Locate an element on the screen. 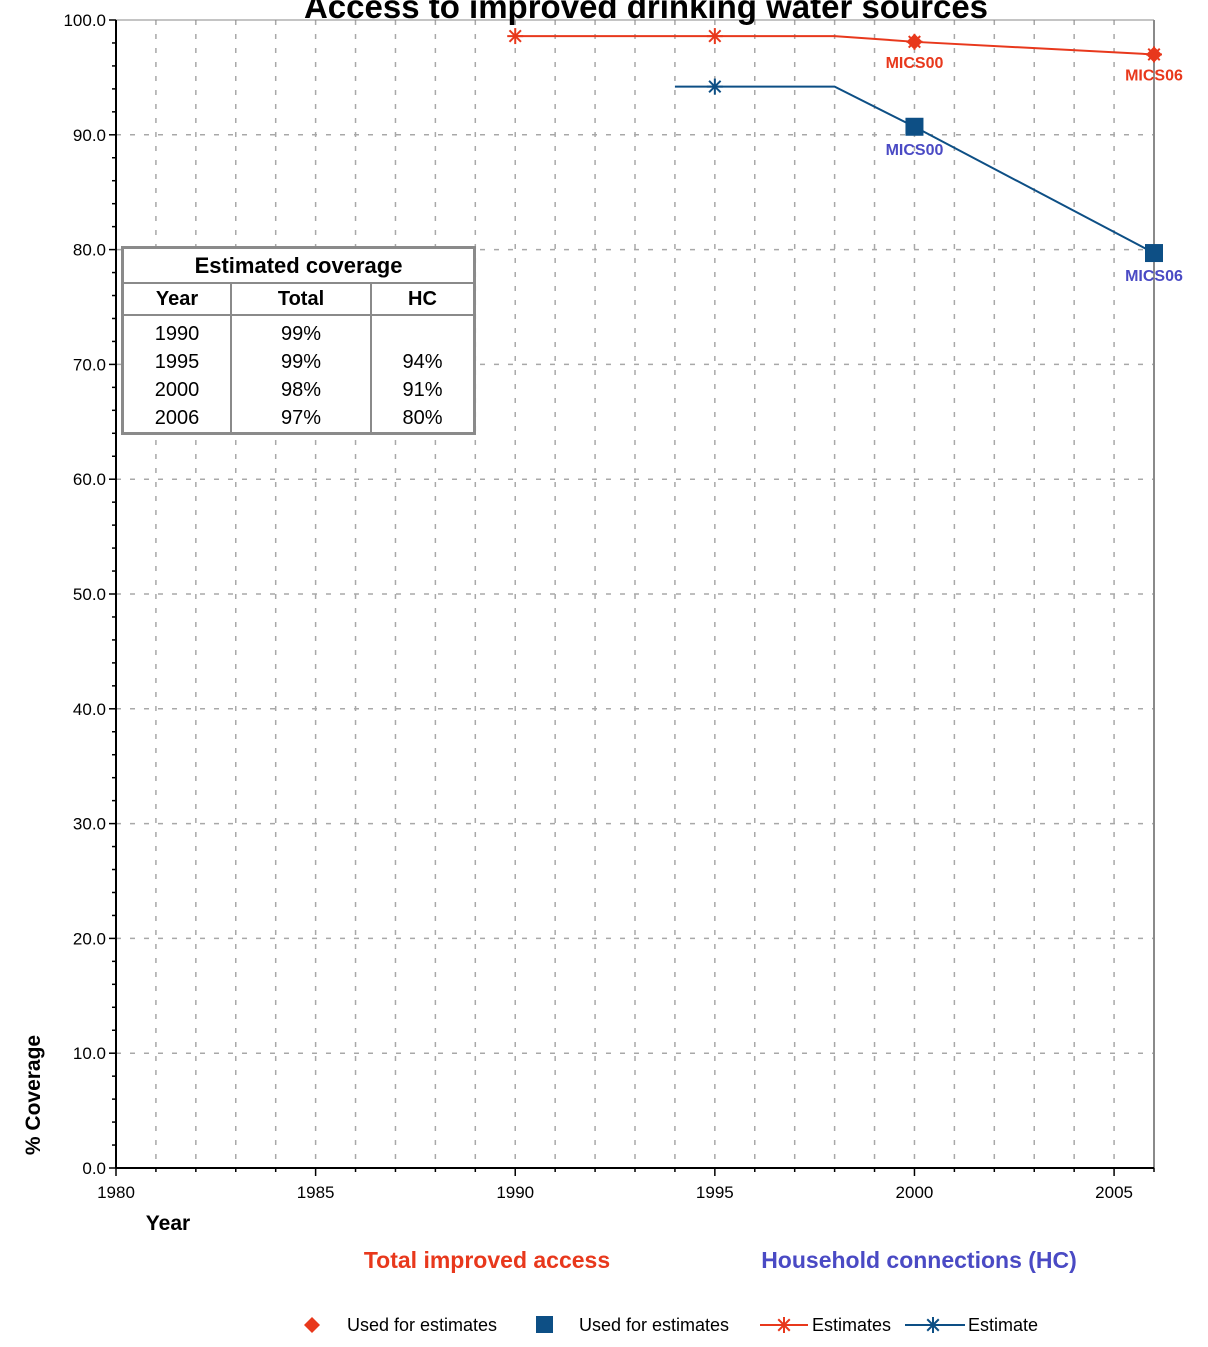 The height and width of the screenshot is (1347, 1208). coverage-table-header-total: Total is located at coordinates (301, 300).